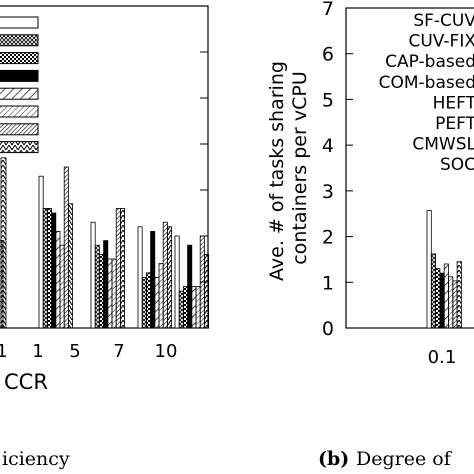 This screenshot has height=474, width=474. What do you see at coordinates (429, 269) in the screenshot?
I see `right-bar-SF-CUV` at bounding box center [429, 269].